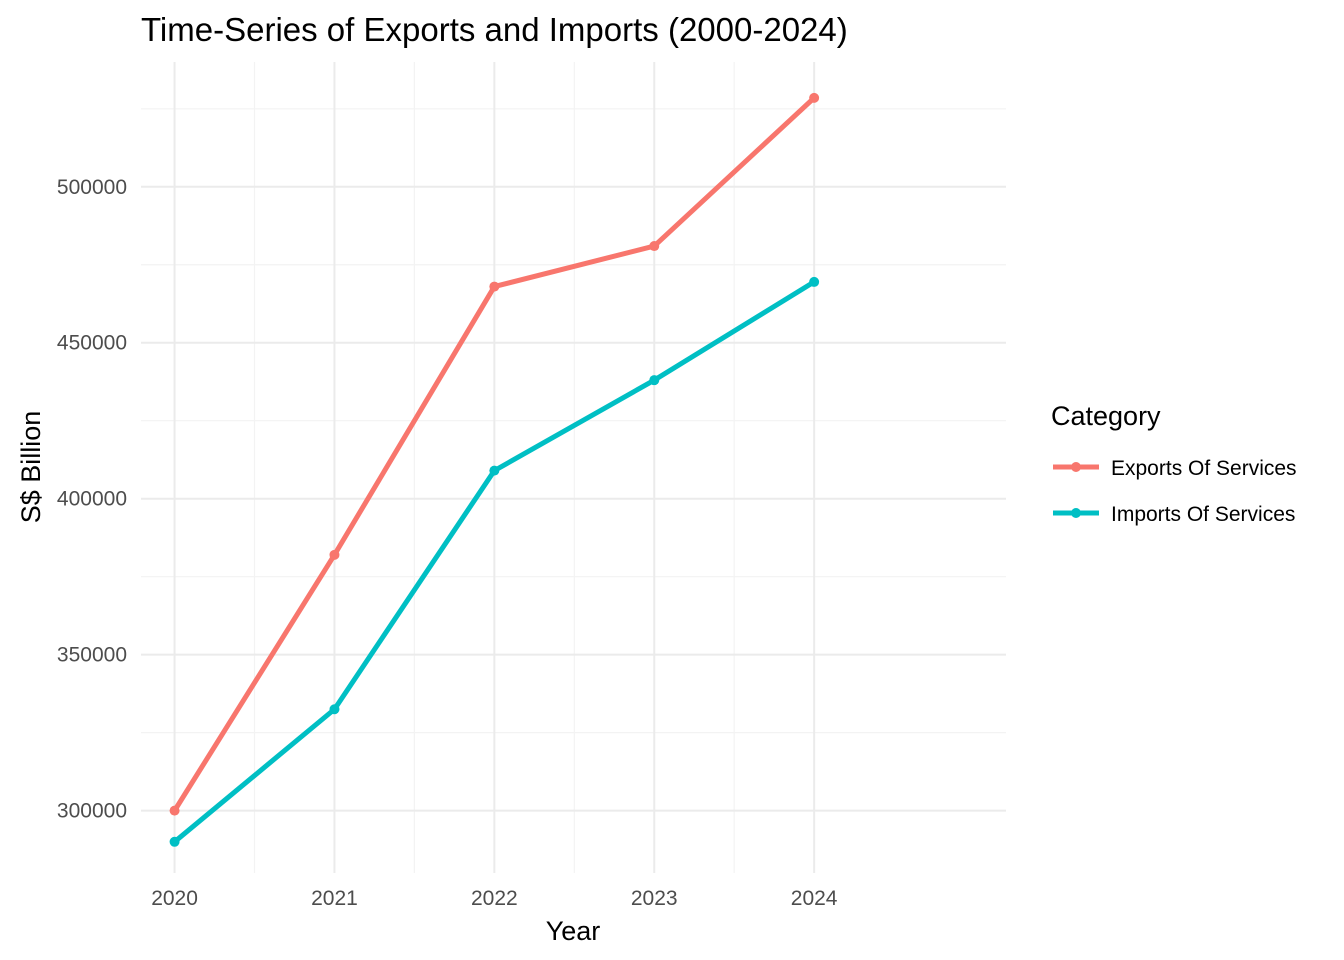 This screenshot has height=960, width=1344. Describe the element at coordinates (1203, 514) in the screenshot. I see `legend-label: Imports Of Services` at that location.